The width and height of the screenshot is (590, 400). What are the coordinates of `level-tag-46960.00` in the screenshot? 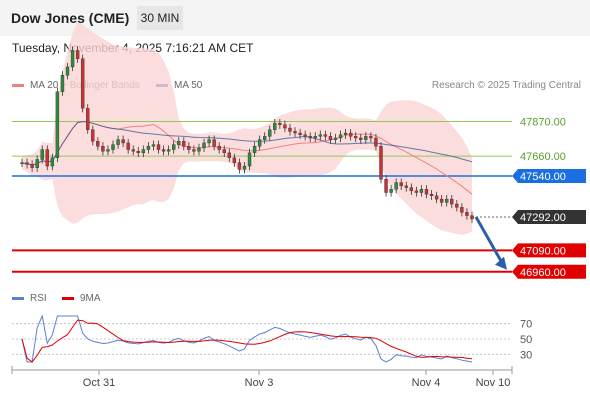 It's located at (549, 271).